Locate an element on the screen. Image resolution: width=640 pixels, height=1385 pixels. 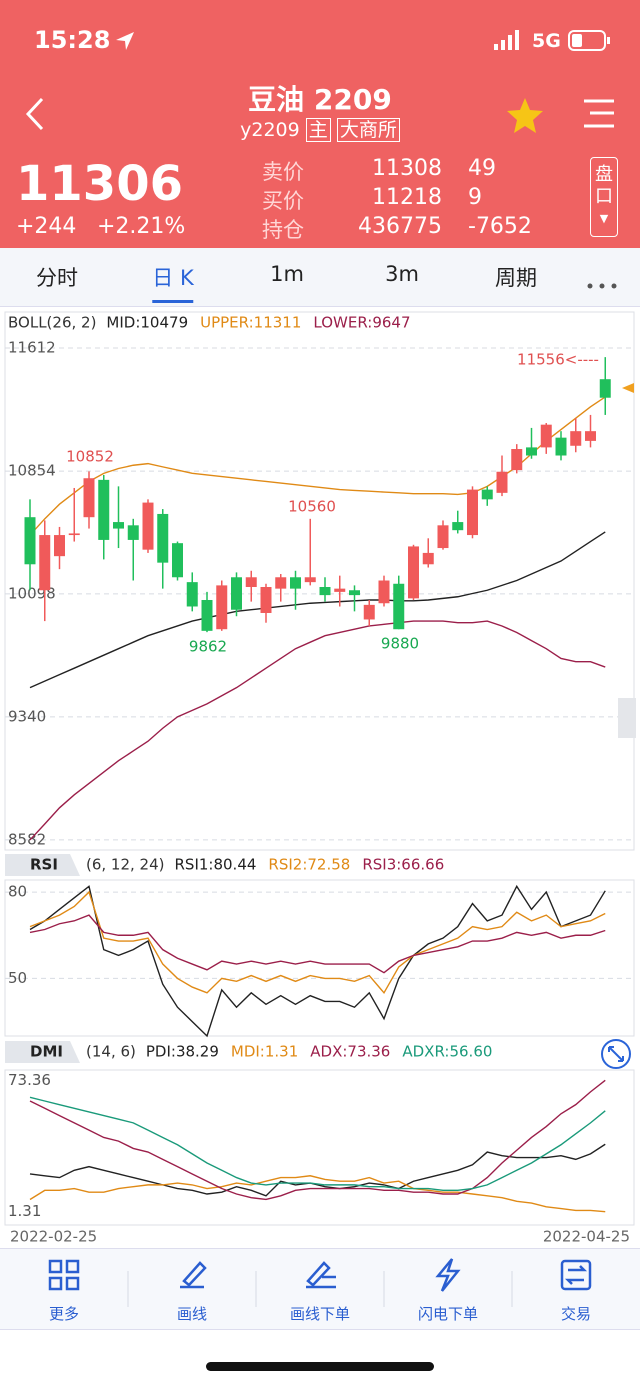
plot-frame is located at coordinates (319, 958).